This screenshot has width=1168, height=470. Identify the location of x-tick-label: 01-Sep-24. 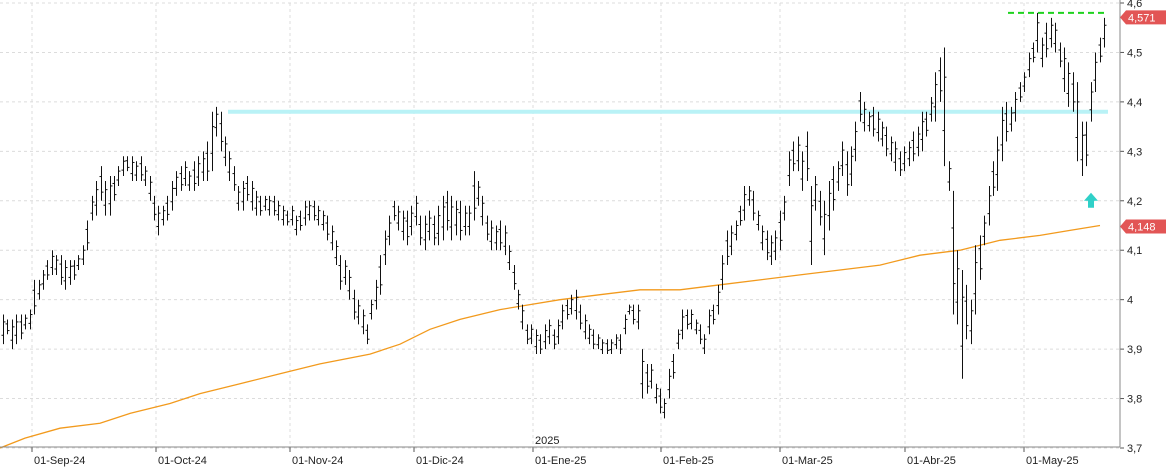
(59, 461).